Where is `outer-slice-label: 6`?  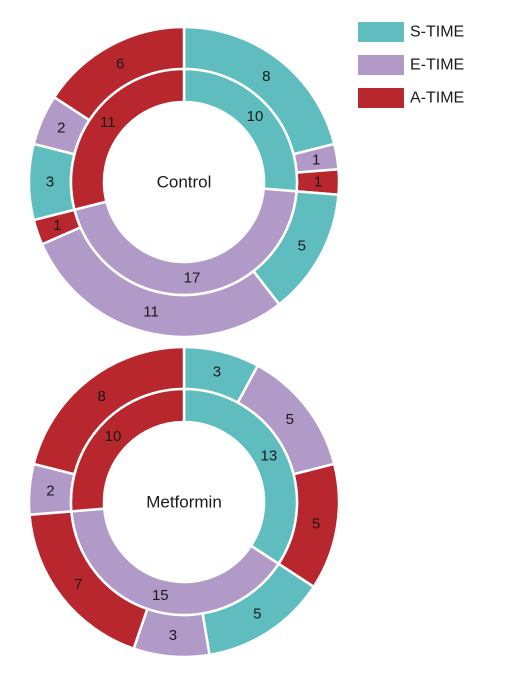
outer-slice-label: 6 is located at coordinates (120, 64).